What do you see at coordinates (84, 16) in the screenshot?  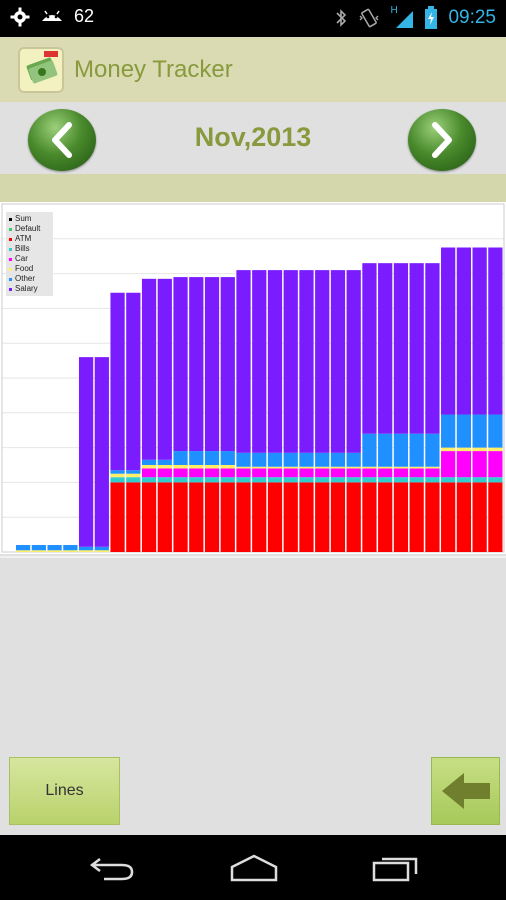 I see `notification-count: 62` at bounding box center [84, 16].